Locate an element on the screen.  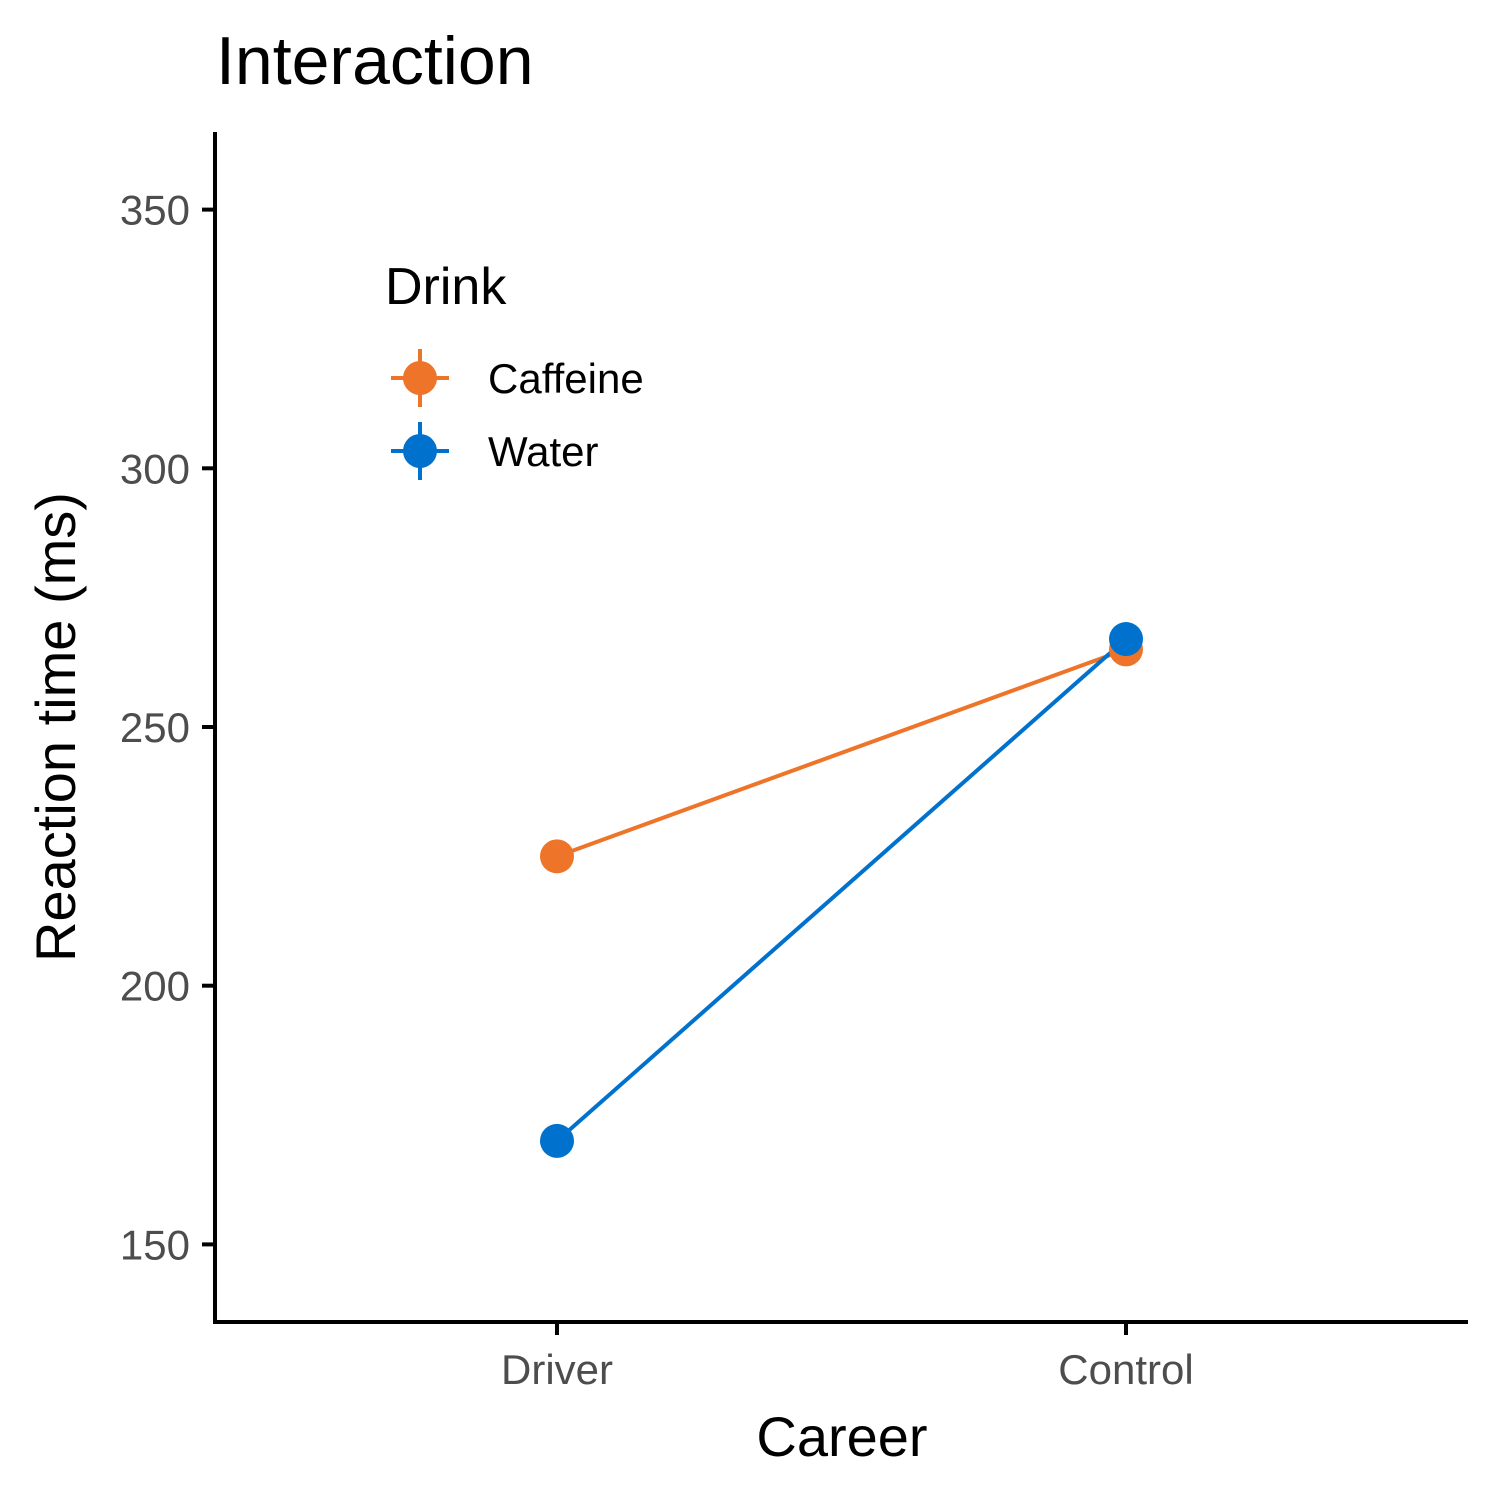
data-point-caffeine-driver is located at coordinates (557, 856).